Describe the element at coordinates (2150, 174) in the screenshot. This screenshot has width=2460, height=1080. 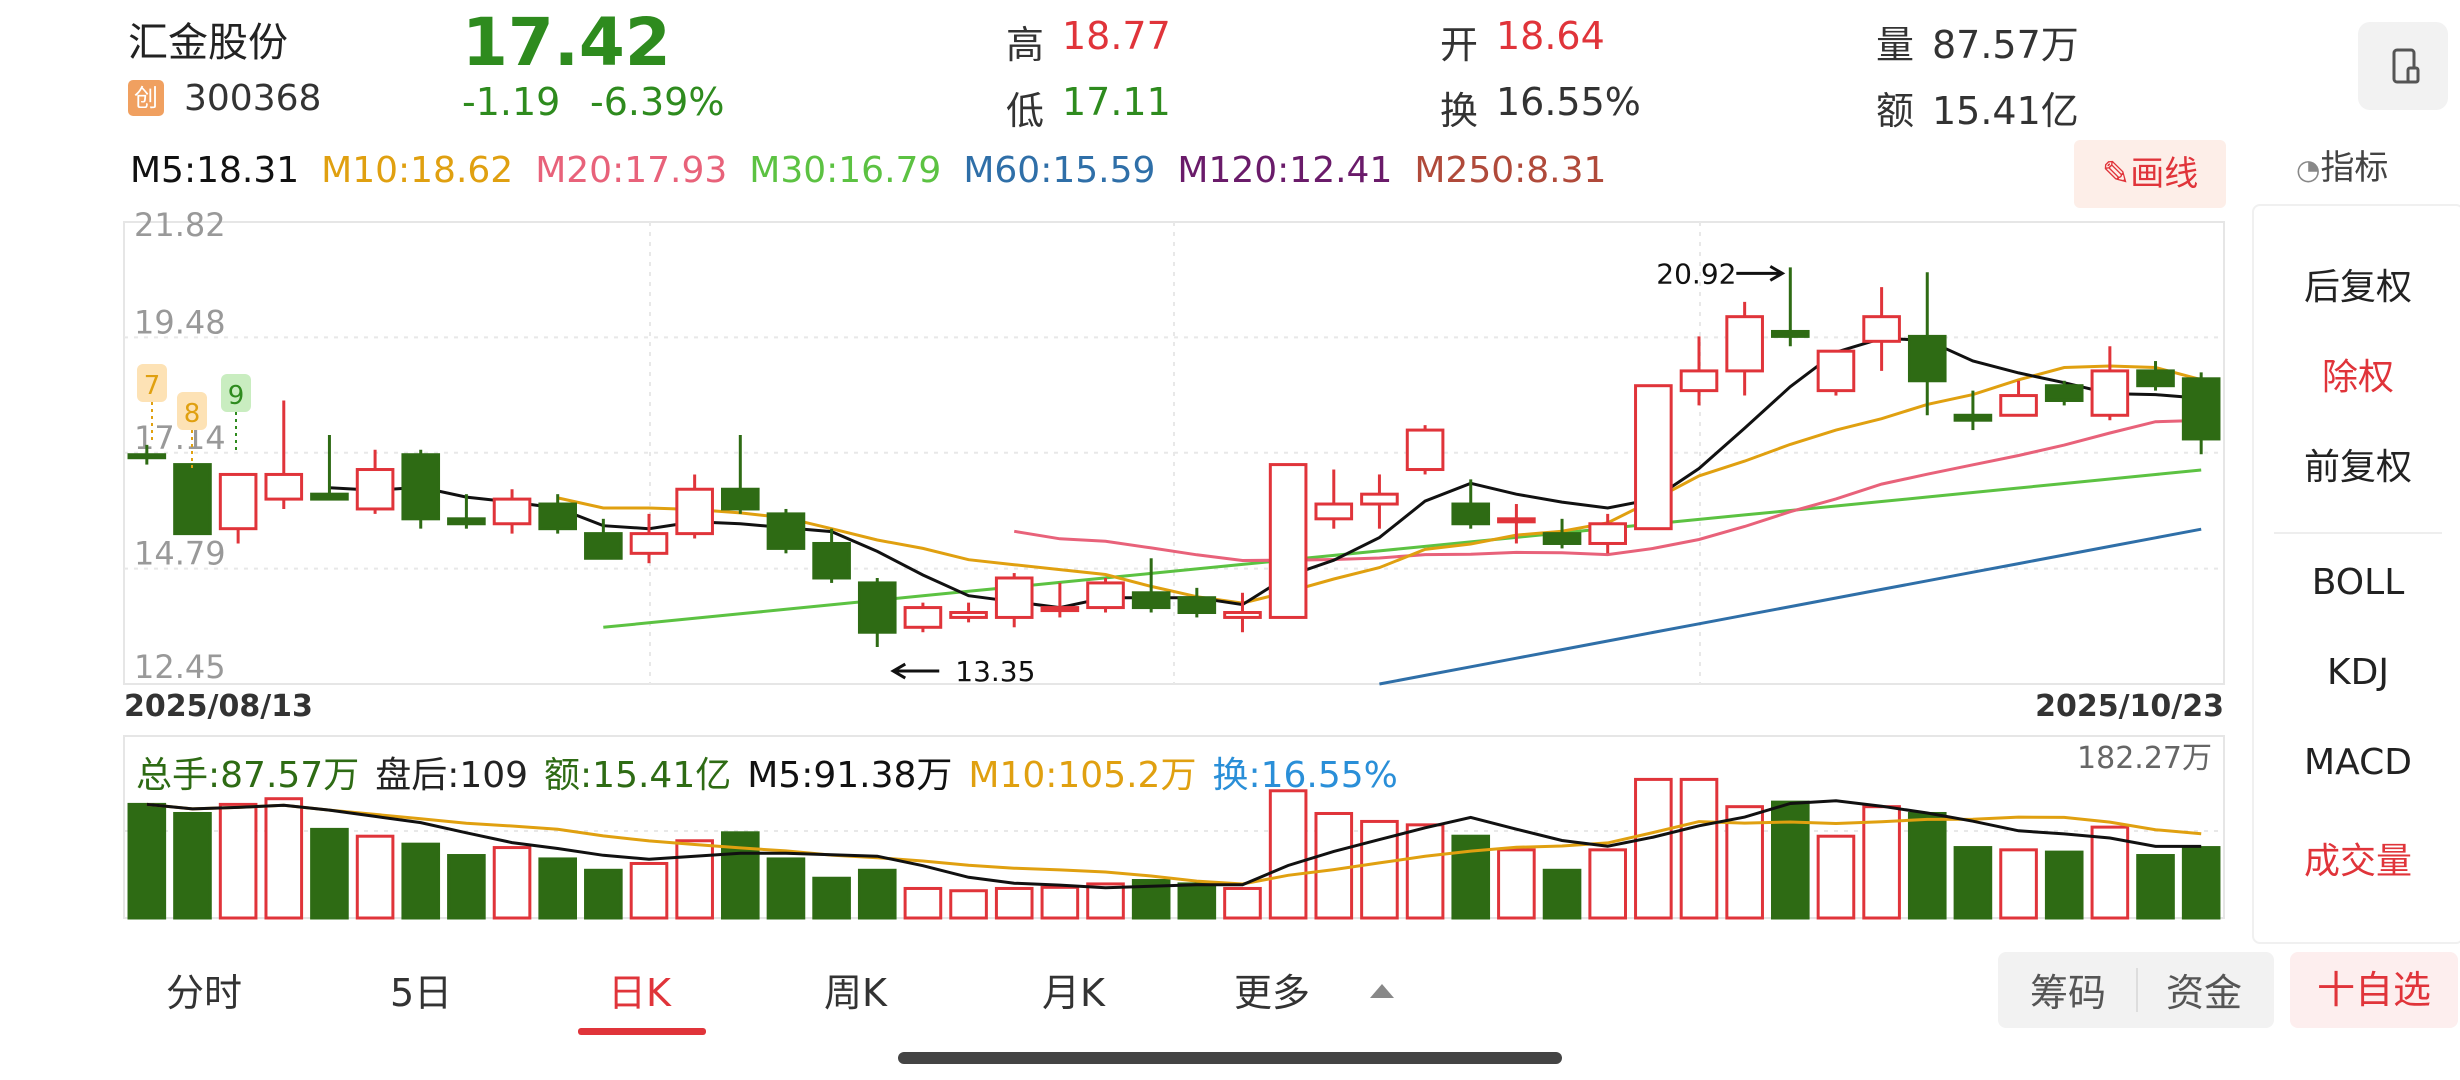
I see `draw-line-button: ✎画线` at that location.